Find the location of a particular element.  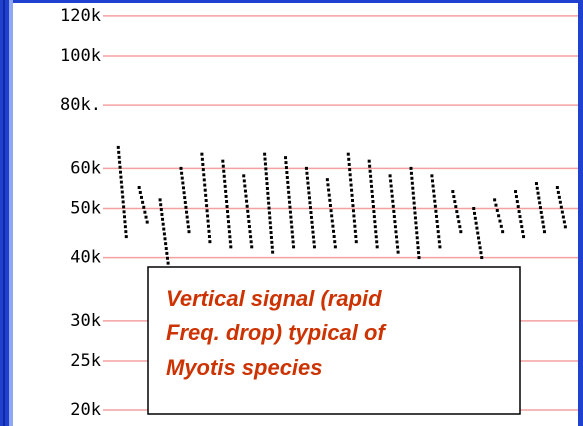

y-tick-label: 50k is located at coordinates (85, 208).